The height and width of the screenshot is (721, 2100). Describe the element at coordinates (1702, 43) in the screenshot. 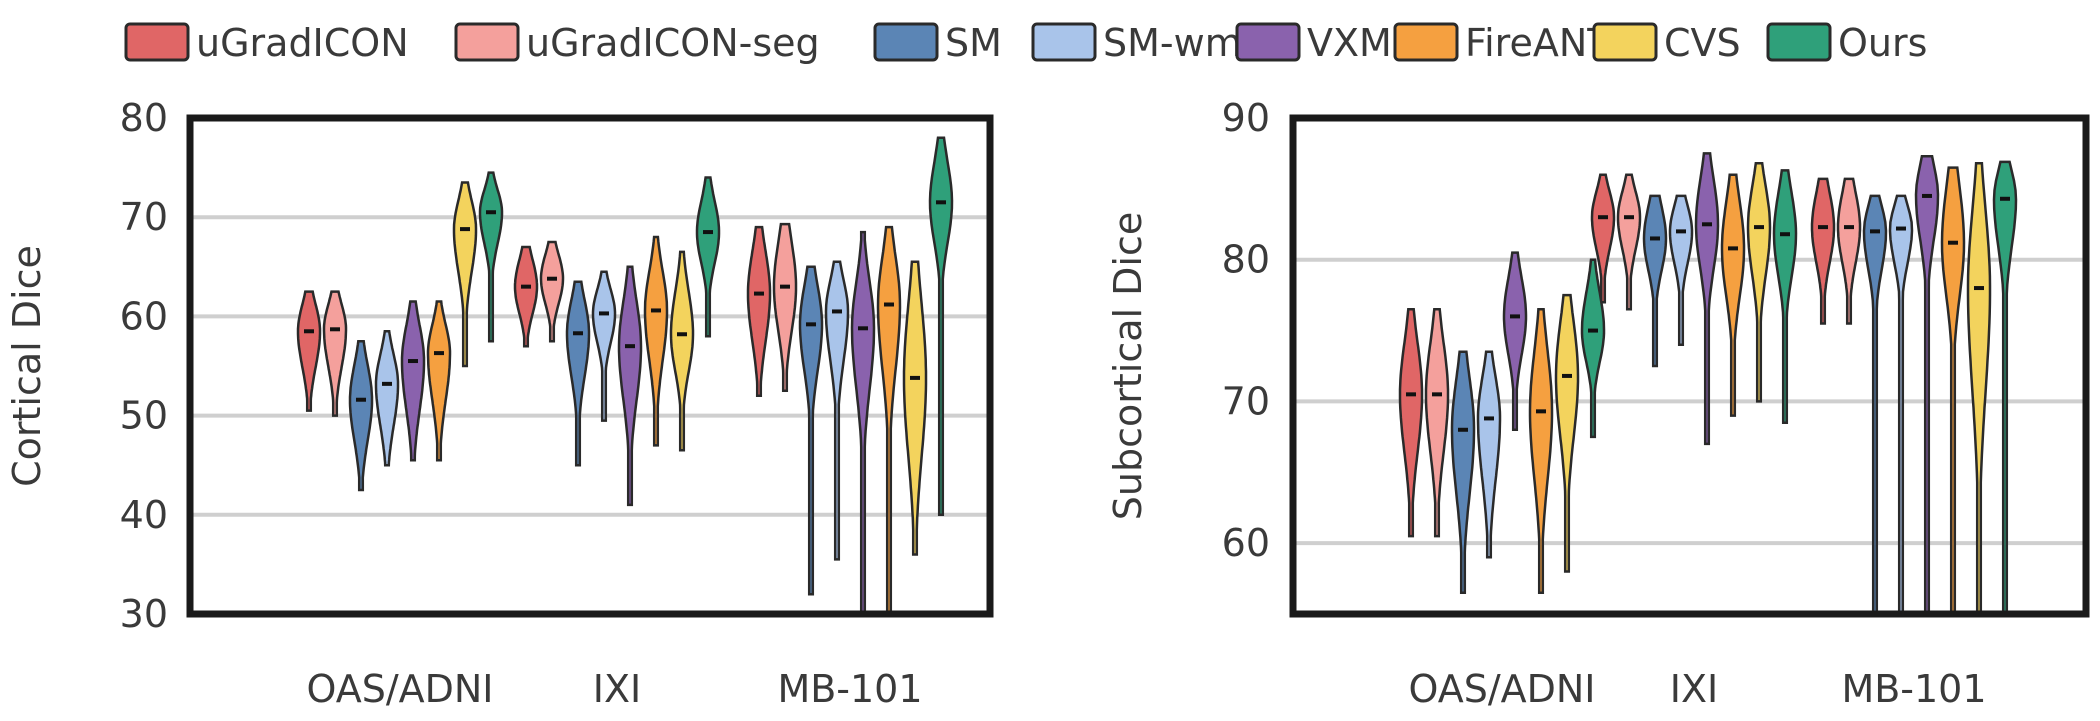

I see `legend-label: CVS` at that location.